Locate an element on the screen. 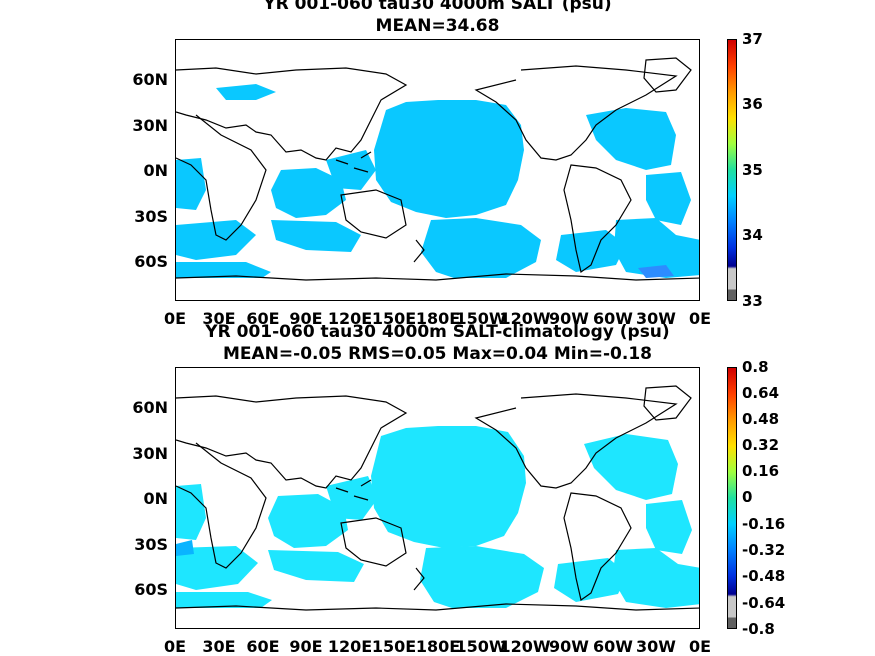 The width and height of the screenshot is (875, 656). panel1-lon-label: 120E is located at coordinates (350, 318).